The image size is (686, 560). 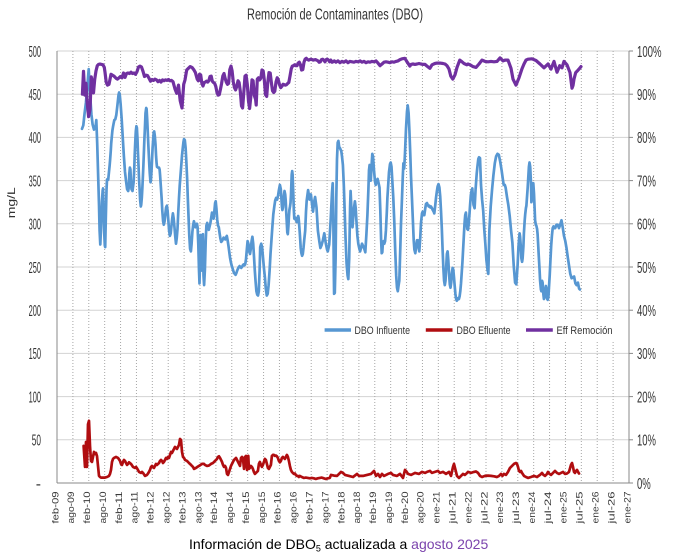 I want to click on svg-text: ene-25, so click(x=565, y=507).